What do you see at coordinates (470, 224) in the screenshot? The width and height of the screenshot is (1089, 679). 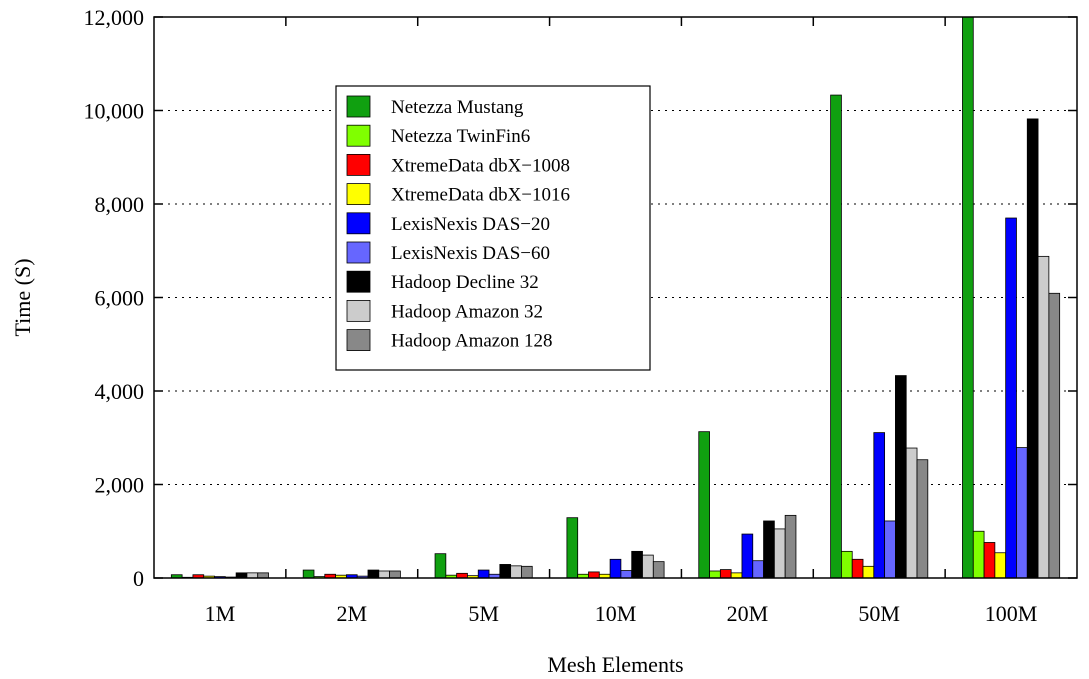 I see `legend-label-4: LexisNexis DAS−20` at bounding box center [470, 224].